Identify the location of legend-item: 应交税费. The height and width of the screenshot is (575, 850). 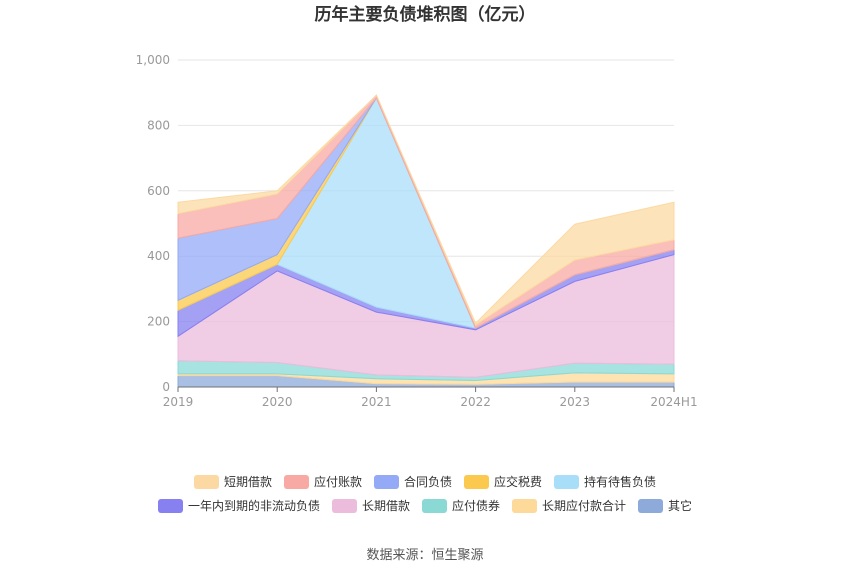
(503, 481).